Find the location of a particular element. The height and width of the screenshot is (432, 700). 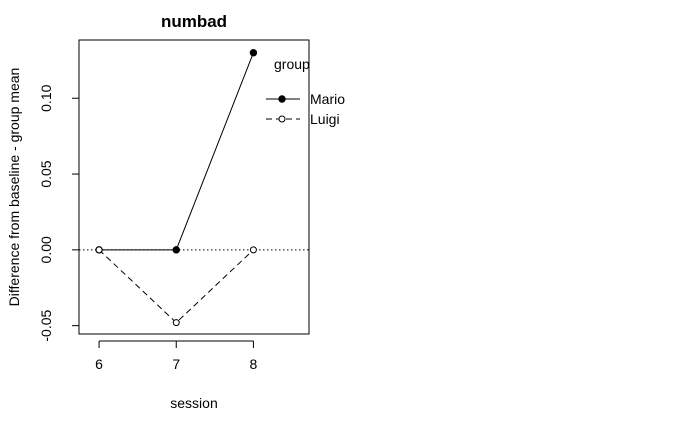

y-tick-label: 0.05 is located at coordinates (46, 173).